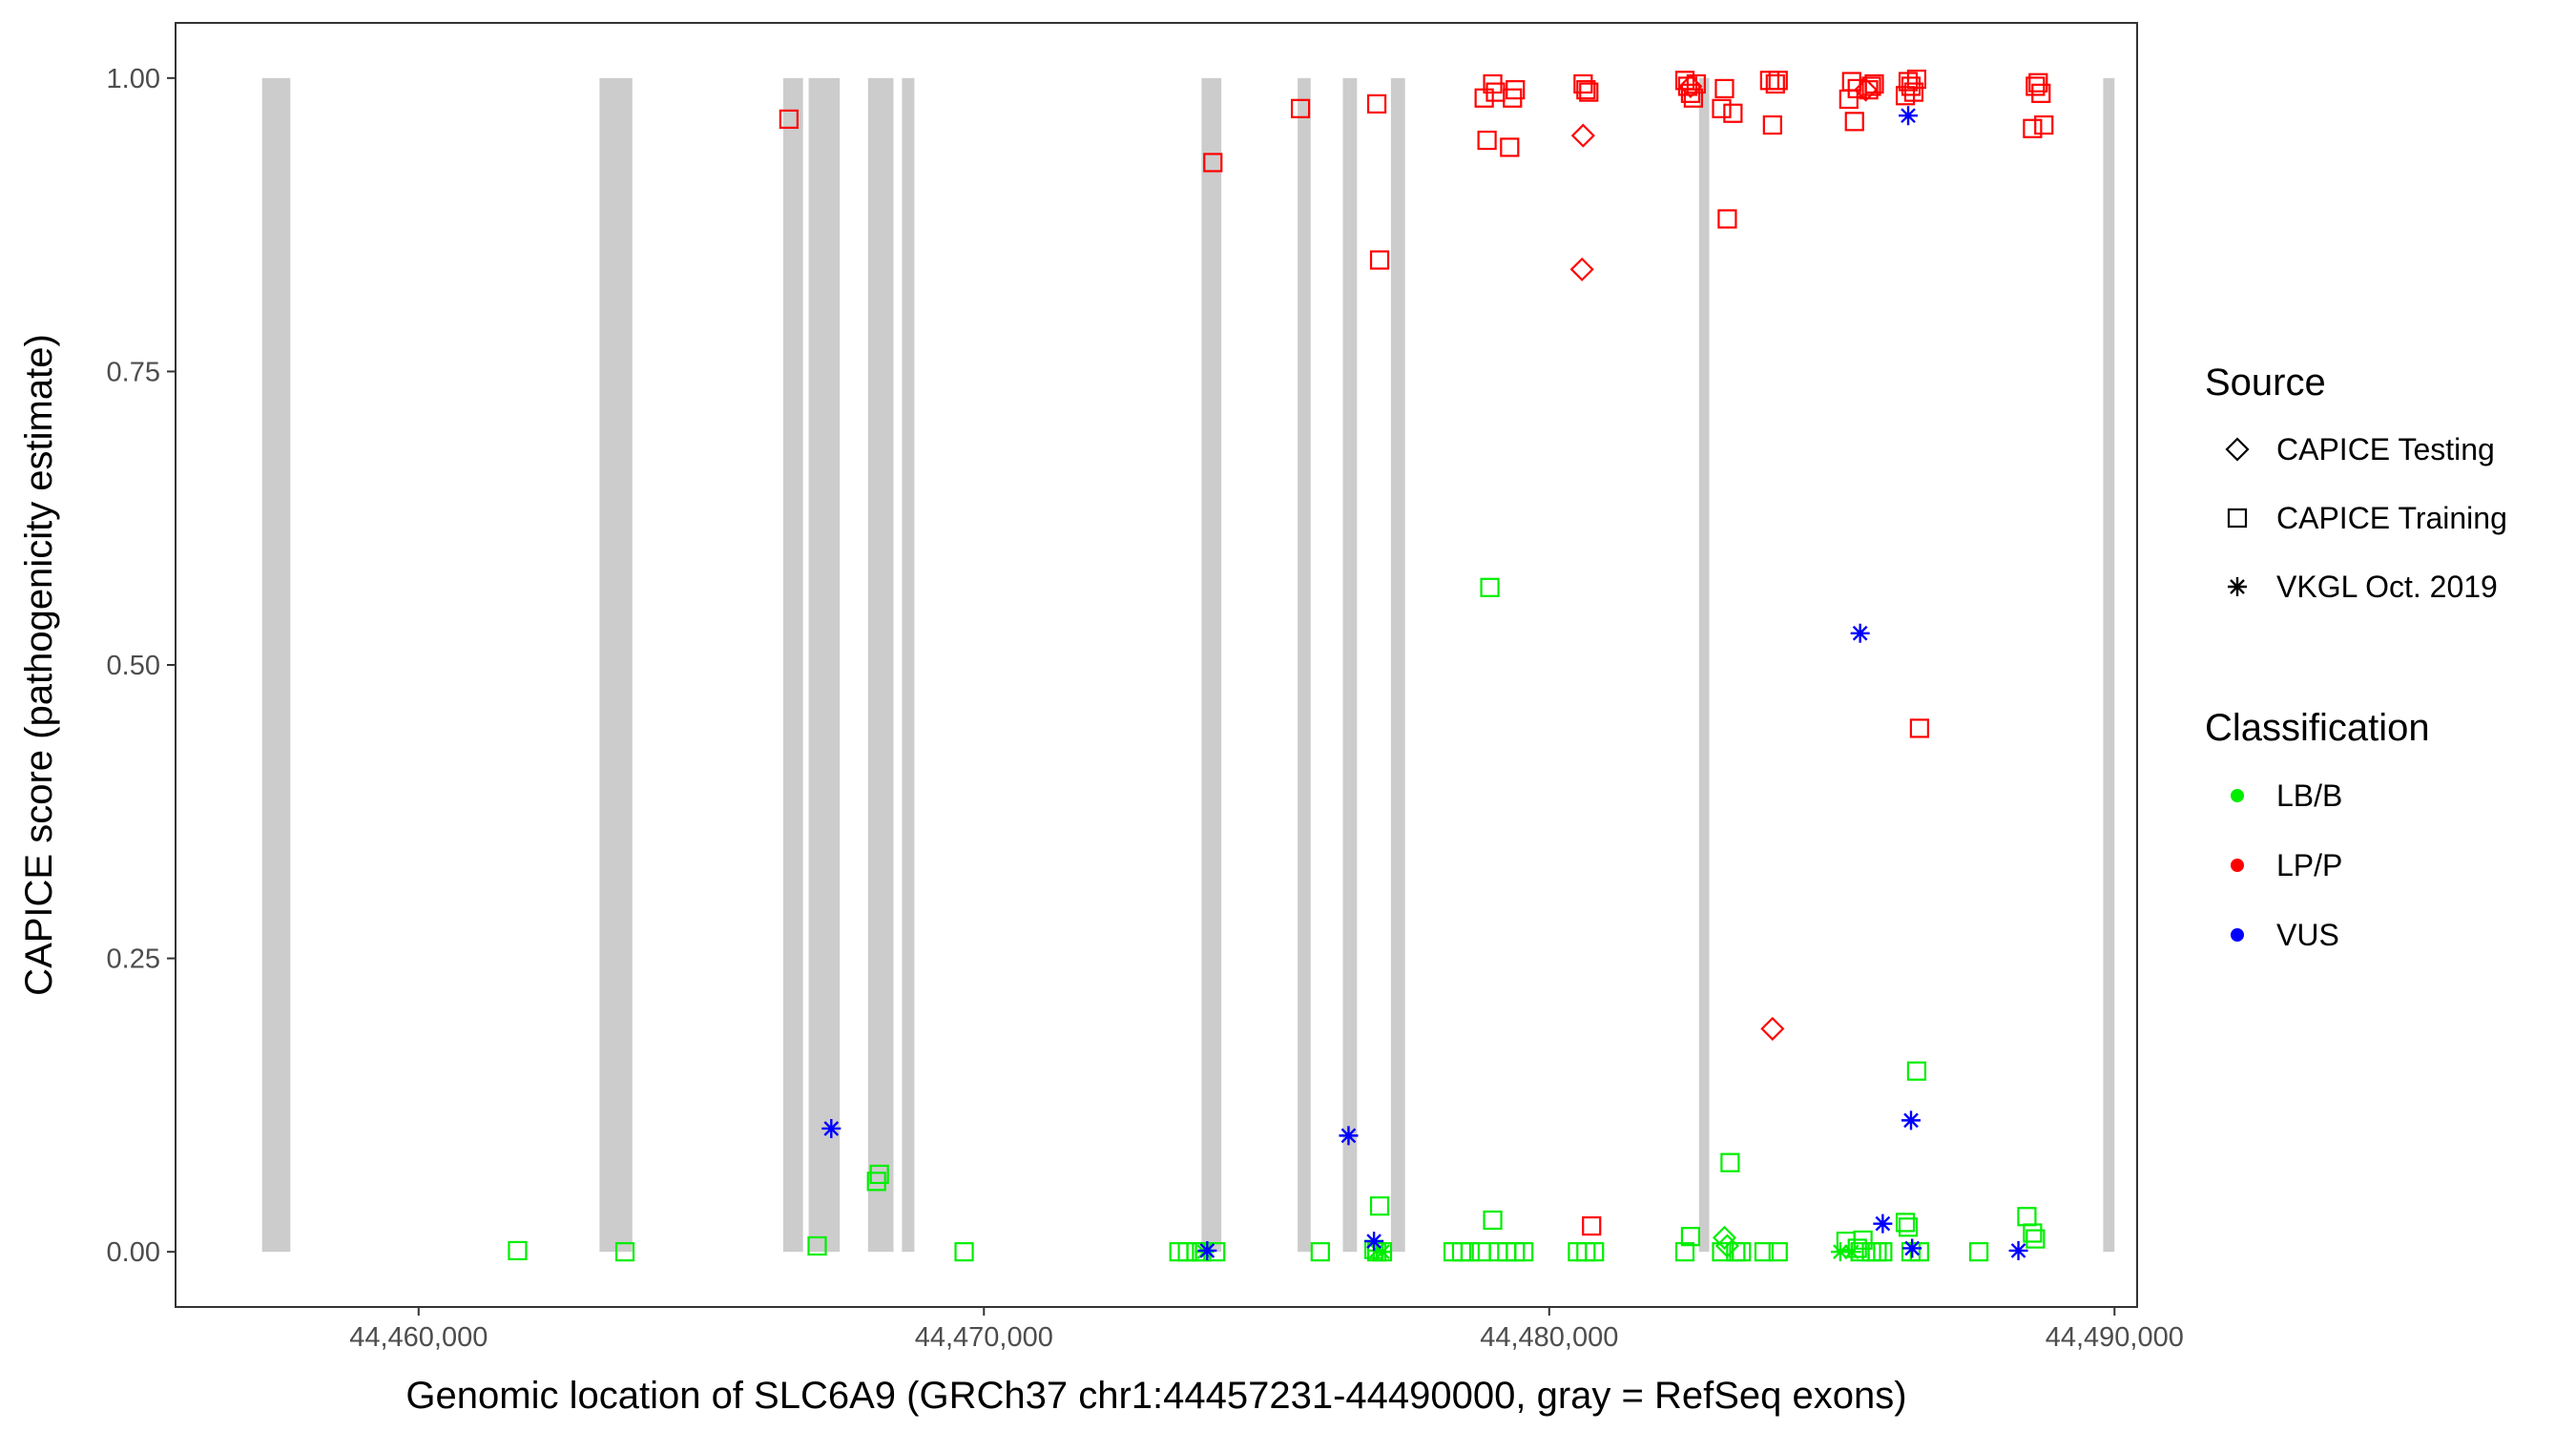 This screenshot has height=1431, width=2576. I want to click on legend-classification-title: Classification, so click(2317, 728).